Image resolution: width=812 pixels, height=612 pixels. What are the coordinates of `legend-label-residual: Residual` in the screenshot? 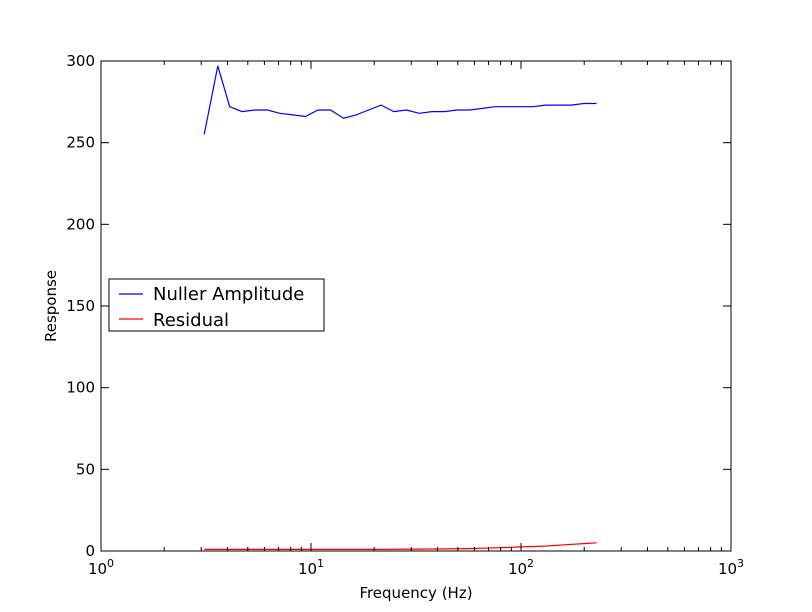 It's located at (191, 320).